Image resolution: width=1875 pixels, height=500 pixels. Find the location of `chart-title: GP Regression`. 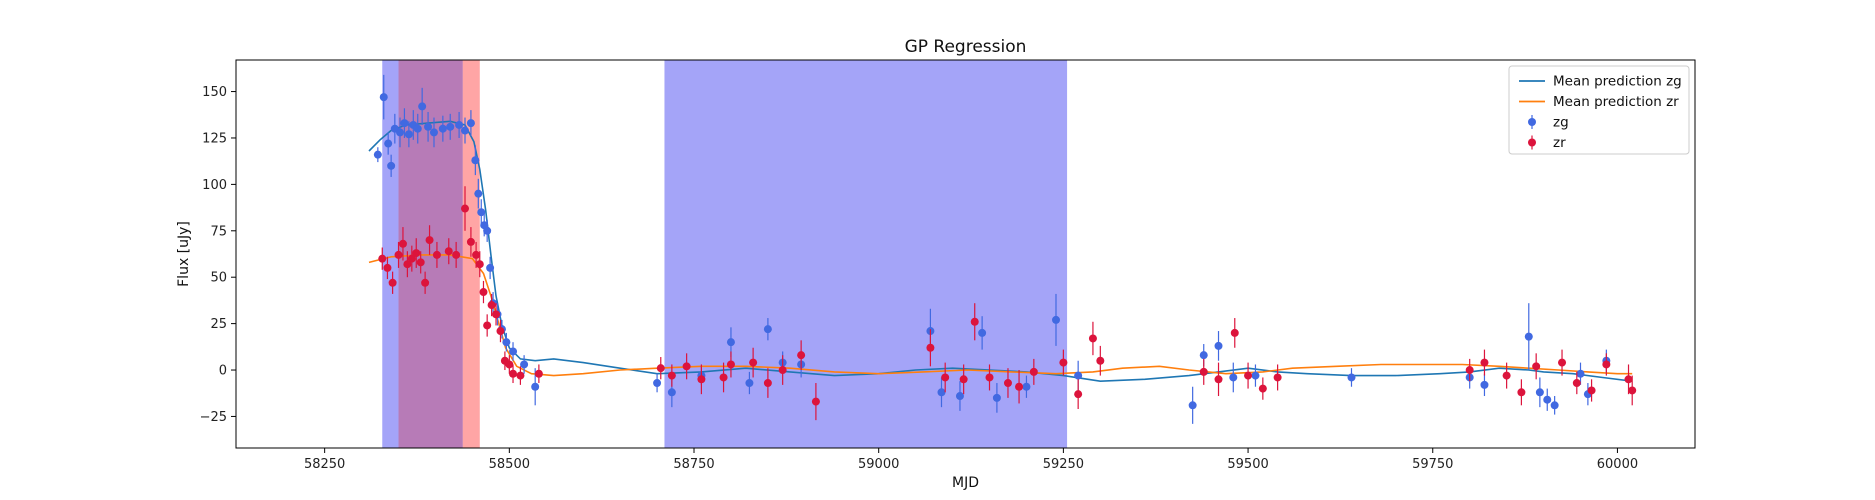

chart-title: GP Regression is located at coordinates (966, 47).